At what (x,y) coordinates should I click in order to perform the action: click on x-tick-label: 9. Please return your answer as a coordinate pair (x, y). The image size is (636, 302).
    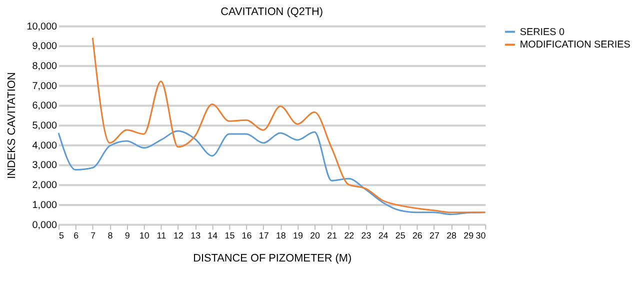
    Looking at the image, I should click on (127, 235).